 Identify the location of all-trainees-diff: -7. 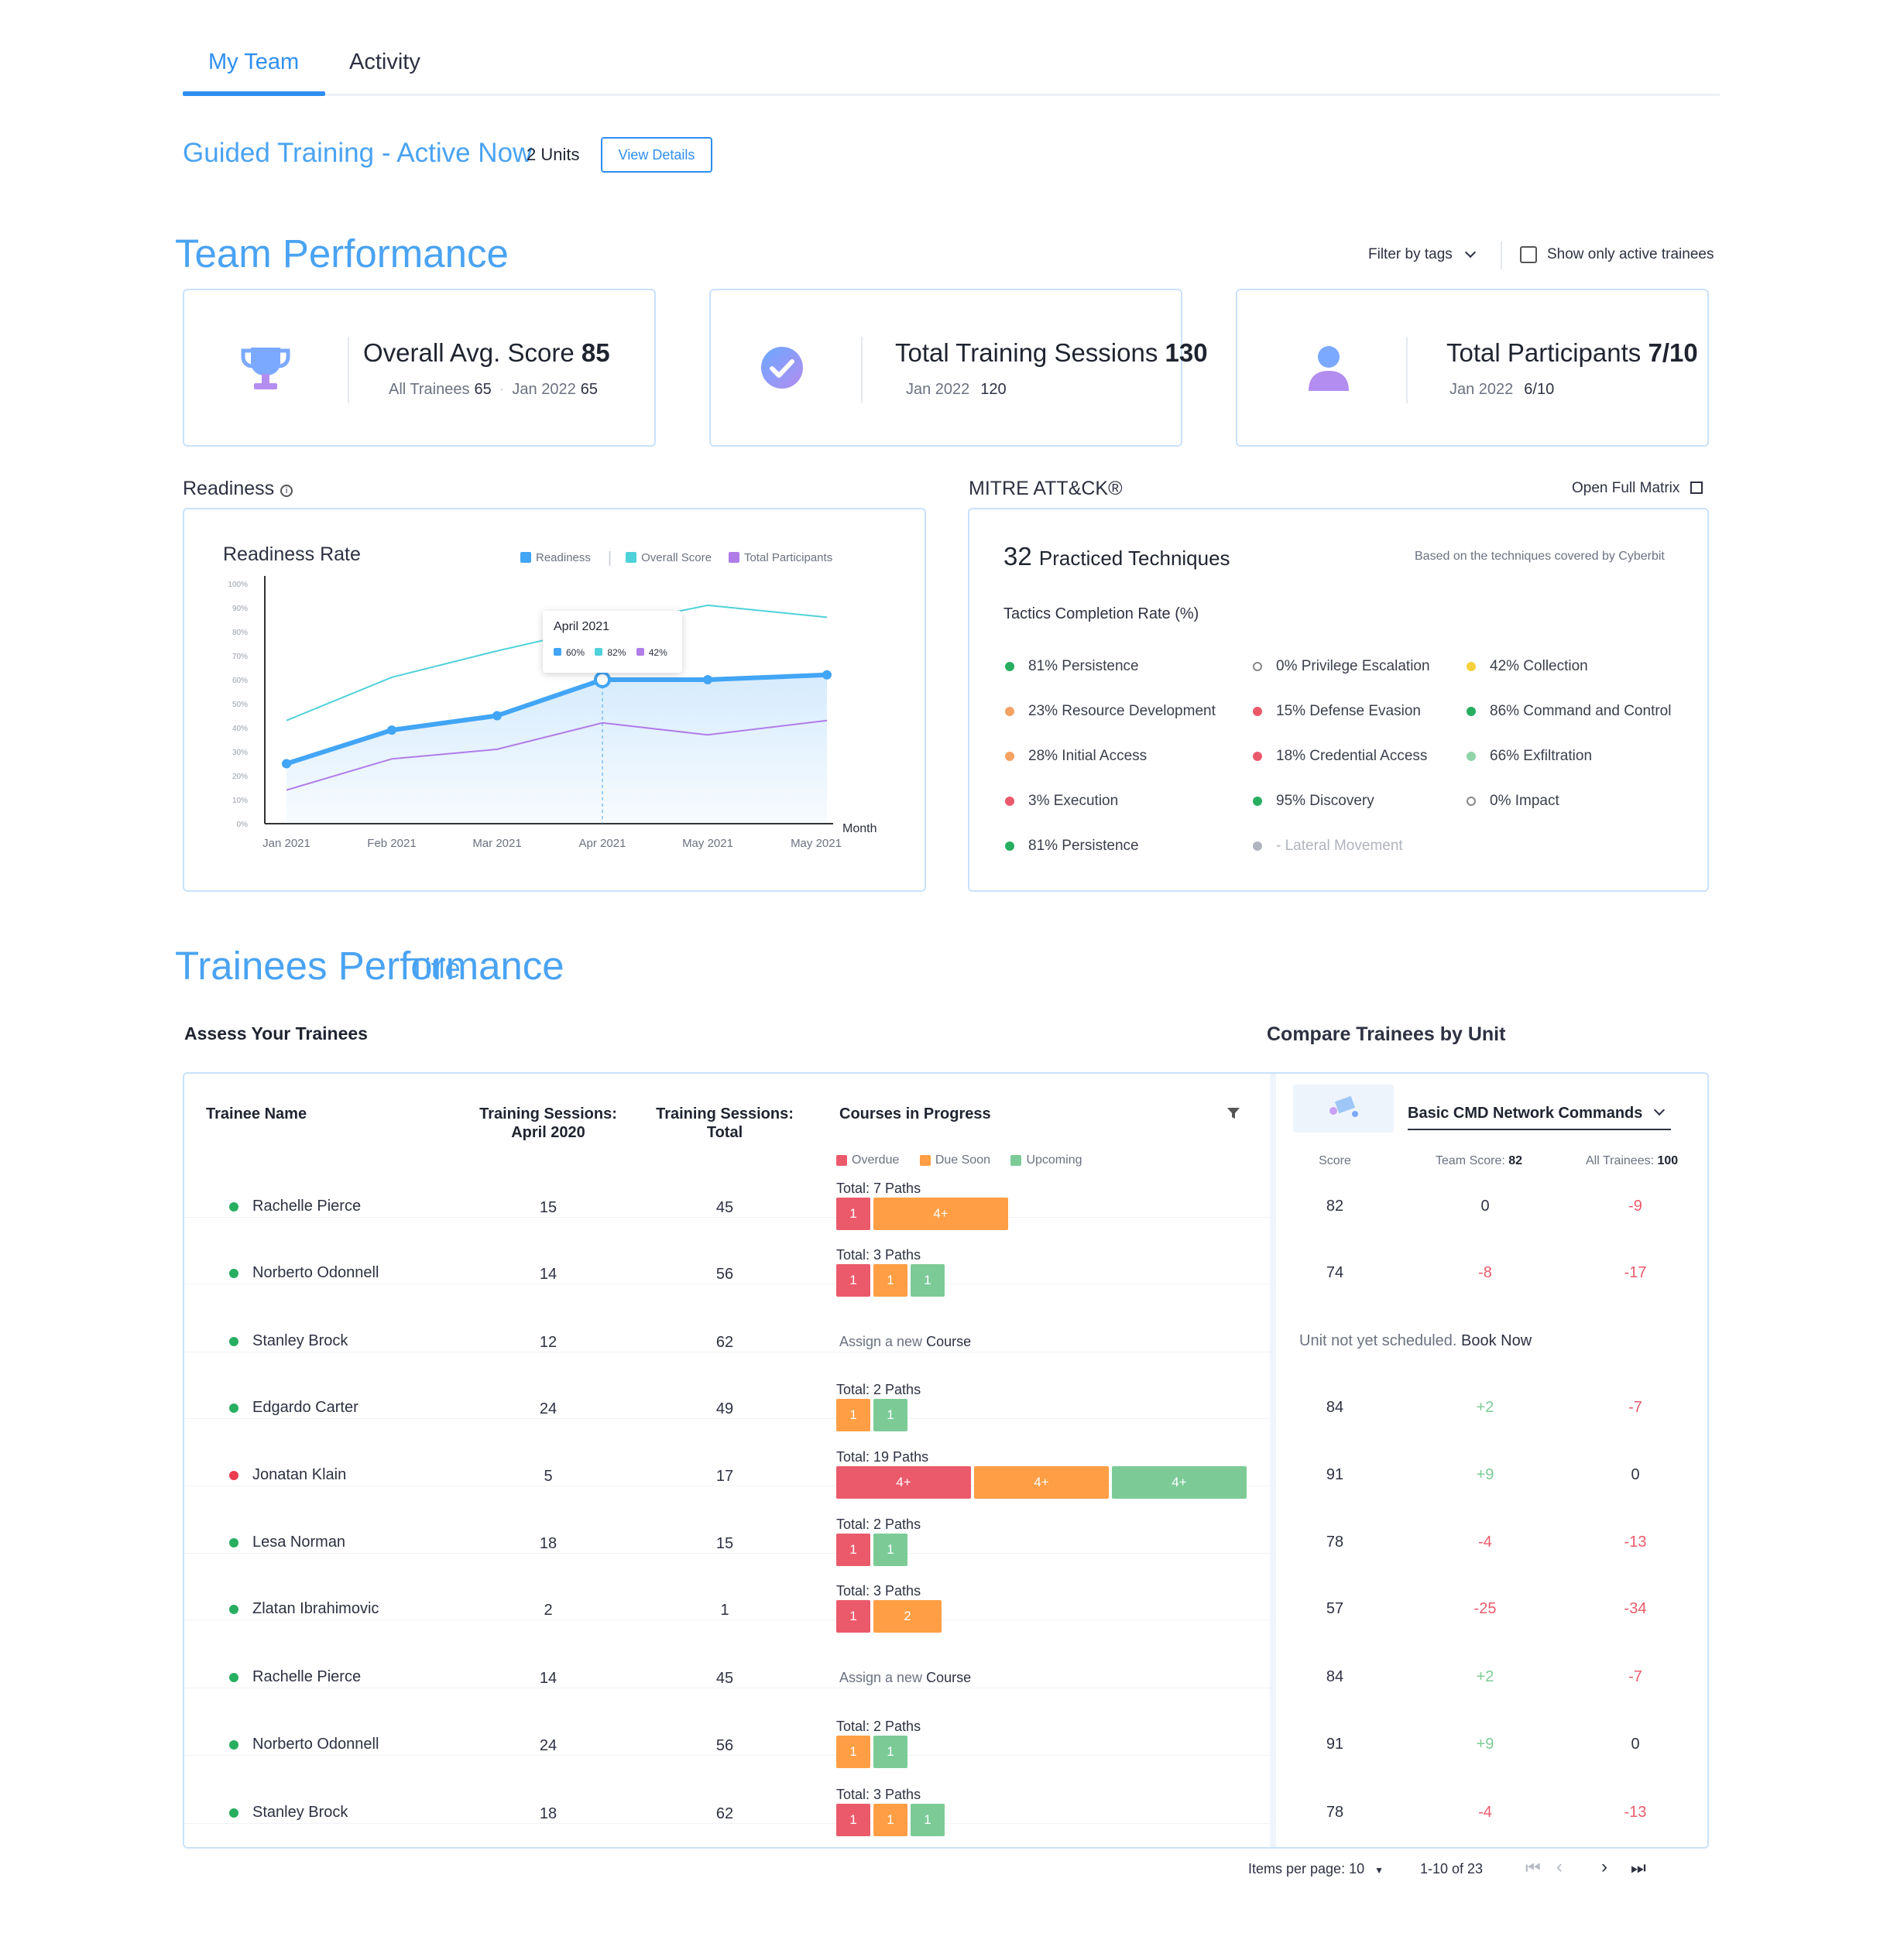
(1635, 1676).